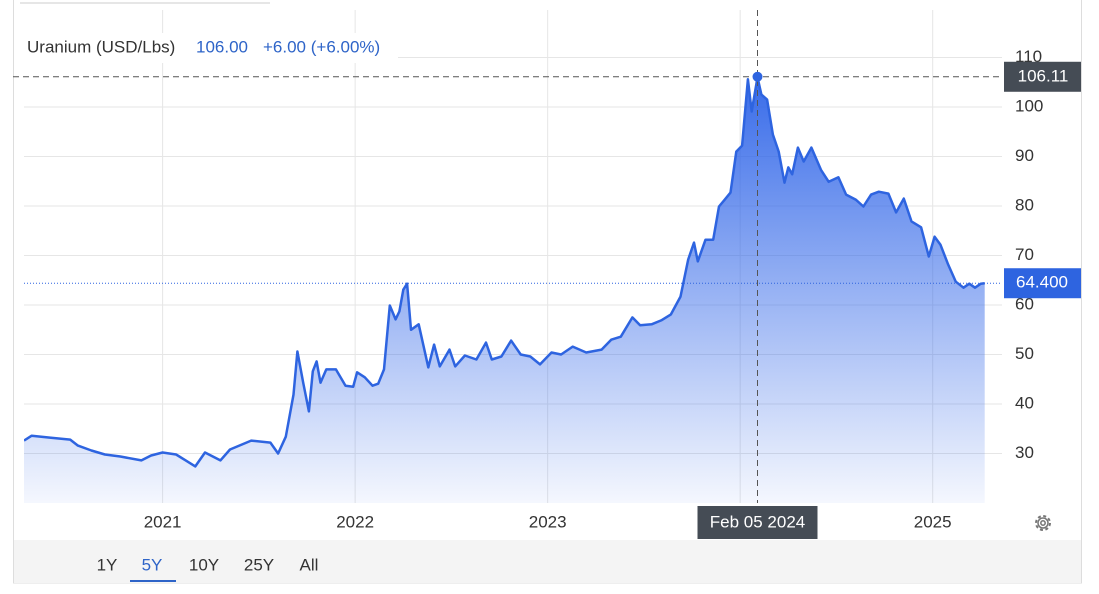  I want to click on x-tick-label: 2023, so click(548, 521).